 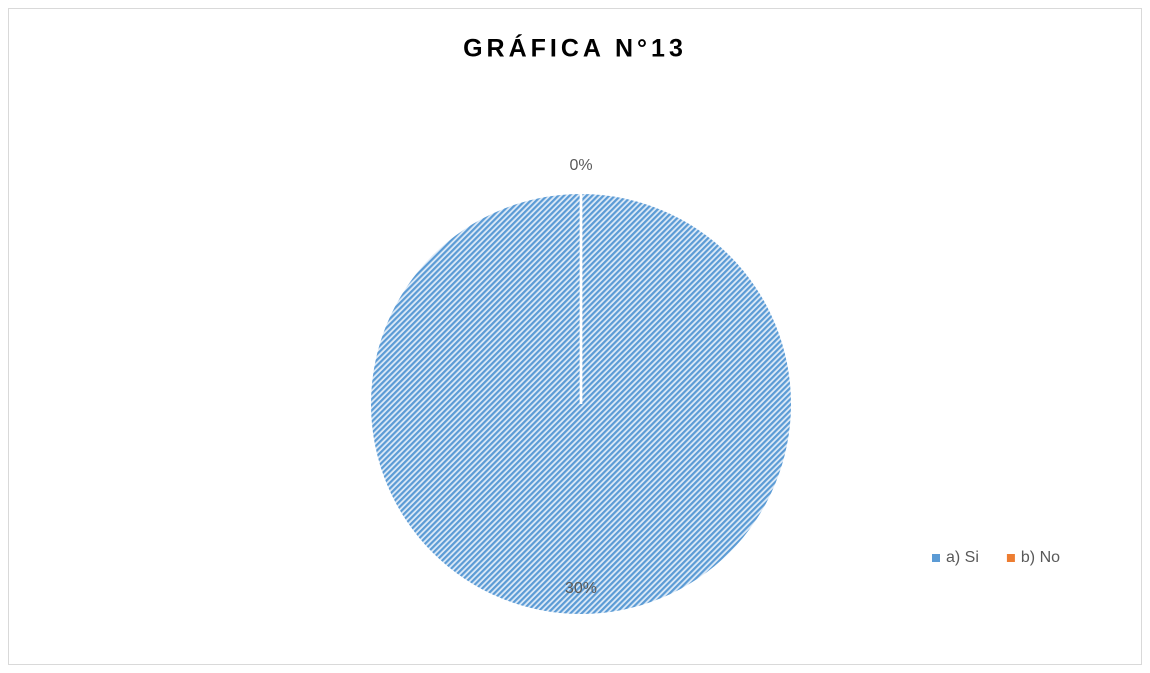 I want to click on legend-label: b) No, so click(x=1040, y=557).